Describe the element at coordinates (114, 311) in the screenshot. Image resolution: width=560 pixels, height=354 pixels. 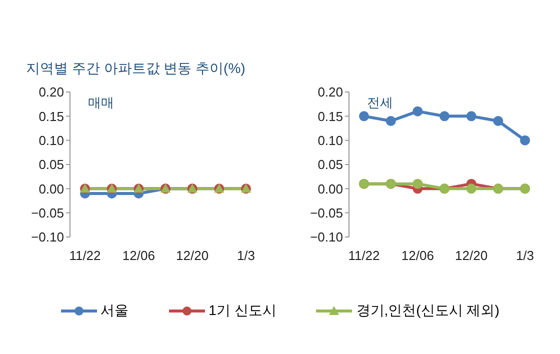
I see `legend-label: 서울` at that location.